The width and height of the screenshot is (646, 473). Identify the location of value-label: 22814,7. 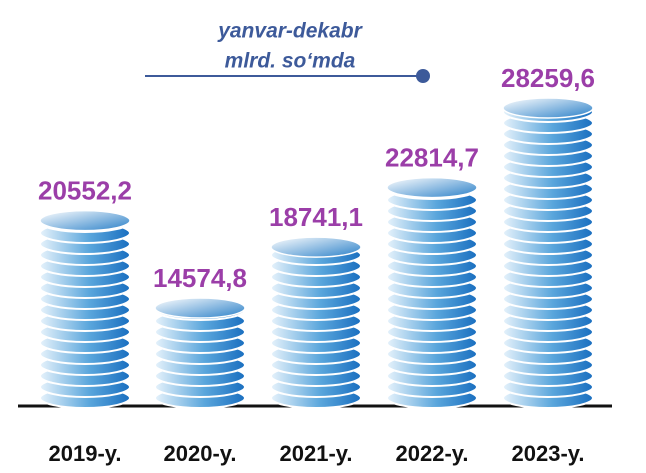
(432, 157).